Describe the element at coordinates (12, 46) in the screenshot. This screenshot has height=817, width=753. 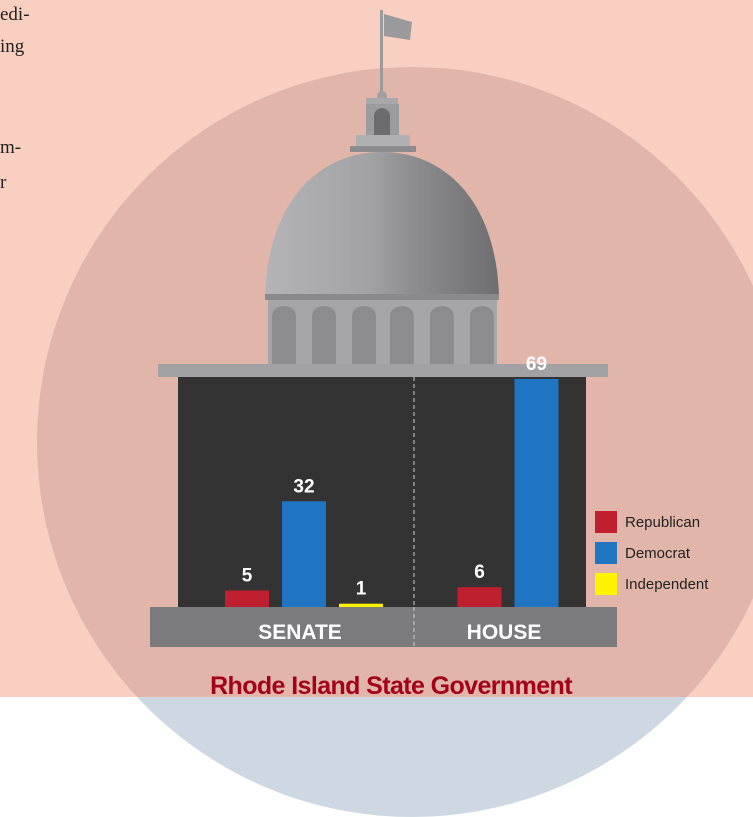
I see `article-text: ing` at that location.